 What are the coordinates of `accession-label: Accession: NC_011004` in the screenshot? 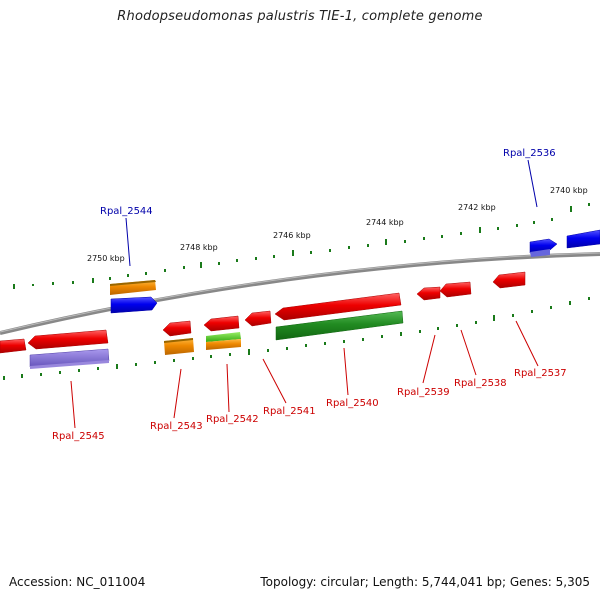 It's located at (77, 582).